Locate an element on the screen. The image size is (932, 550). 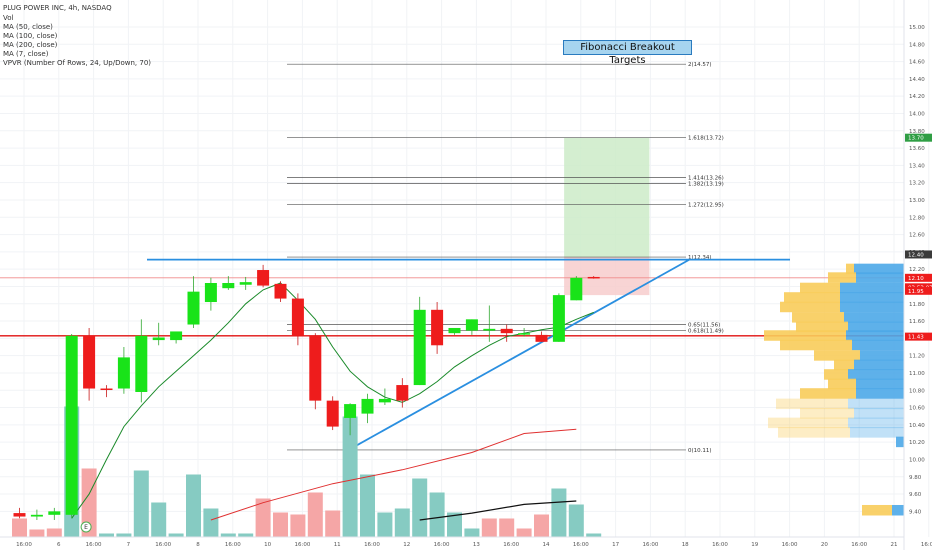
fib-level-label: 1.382(13.19) is located at coordinates (706, 185).